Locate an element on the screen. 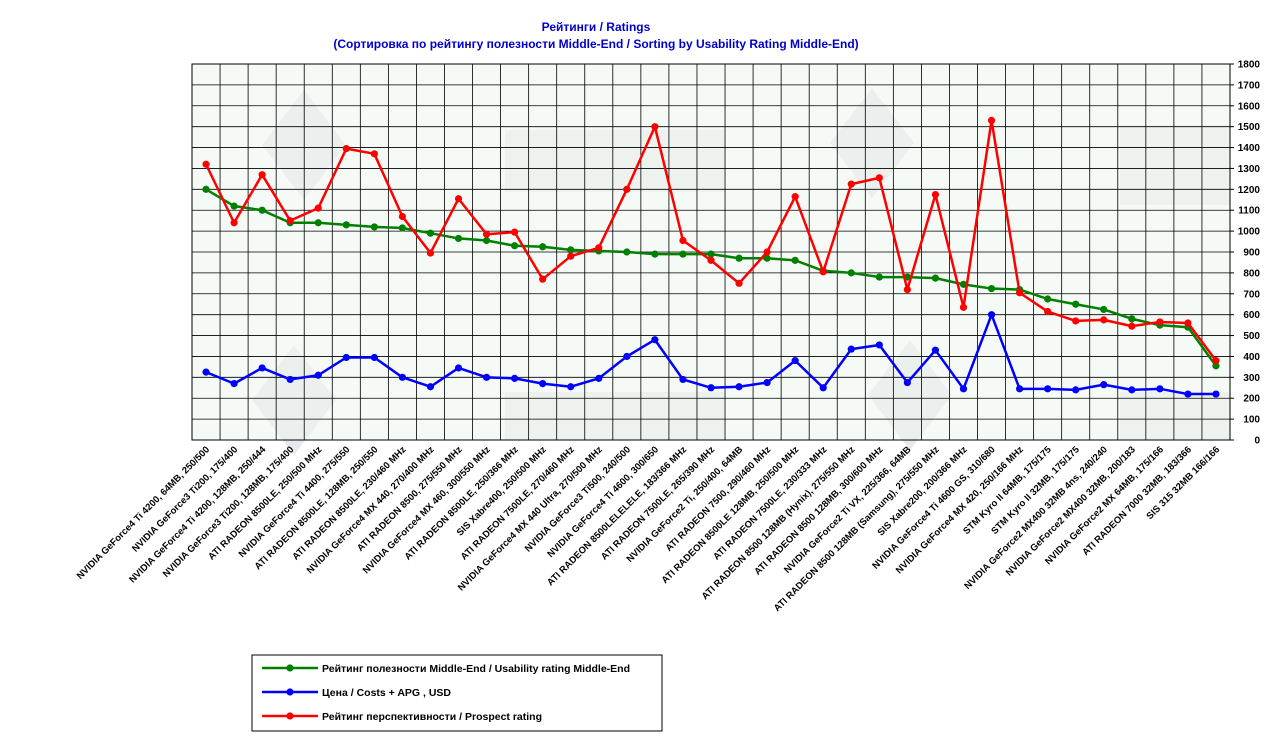  y-tick-label: 1100 is located at coordinates (1249, 211).